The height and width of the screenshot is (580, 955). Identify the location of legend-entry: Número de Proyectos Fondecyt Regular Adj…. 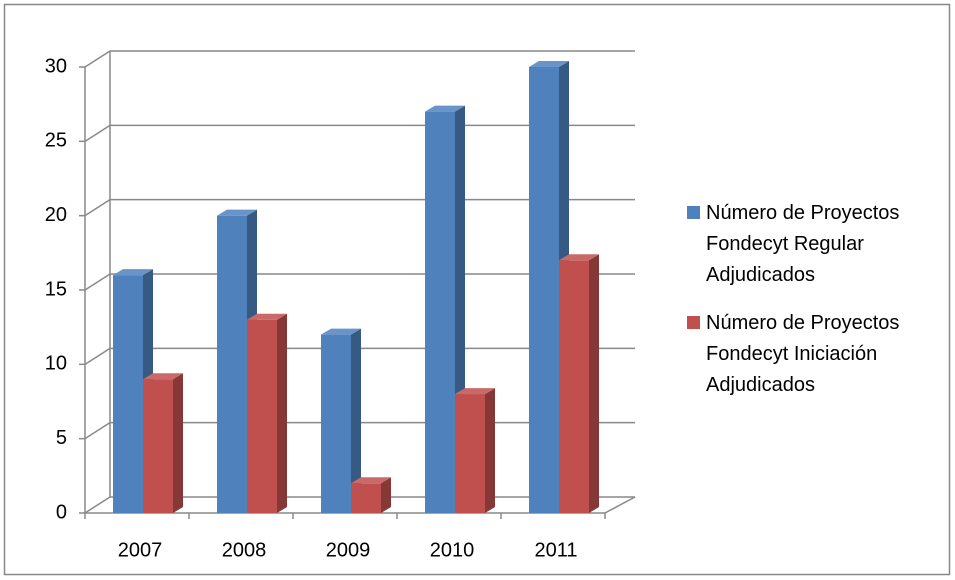
(803, 244).